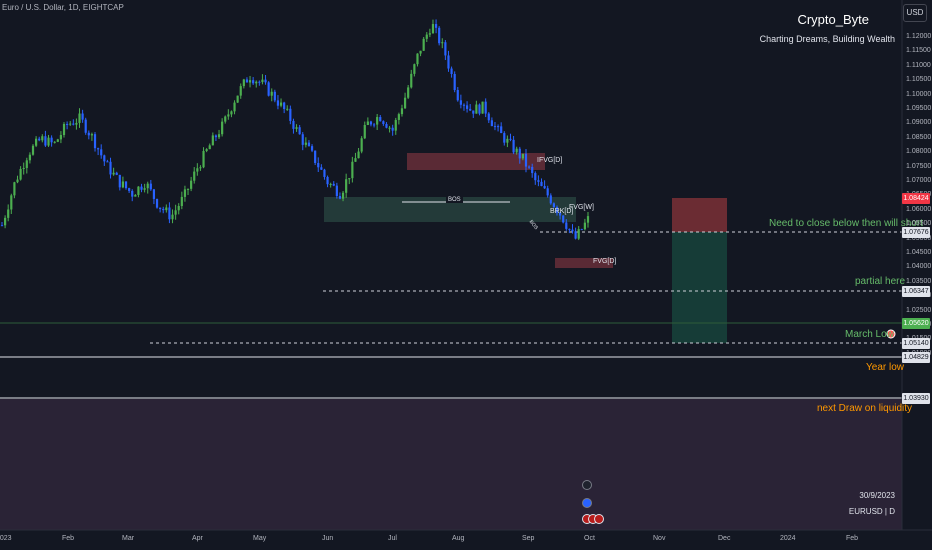  I want to click on time-tick: Dec, so click(724, 538).